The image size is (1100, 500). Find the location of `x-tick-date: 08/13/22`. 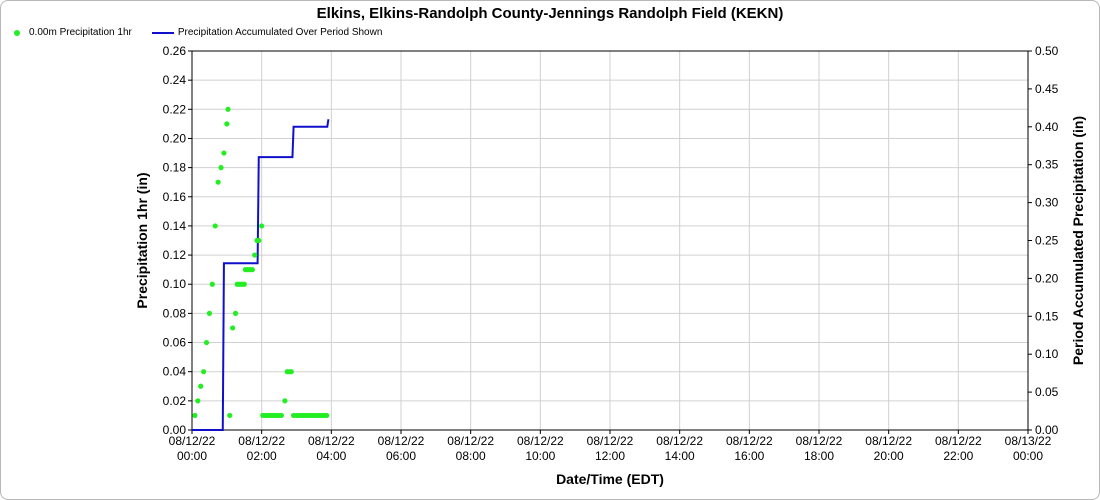

x-tick-date: 08/13/22 is located at coordinates (1028, 441).